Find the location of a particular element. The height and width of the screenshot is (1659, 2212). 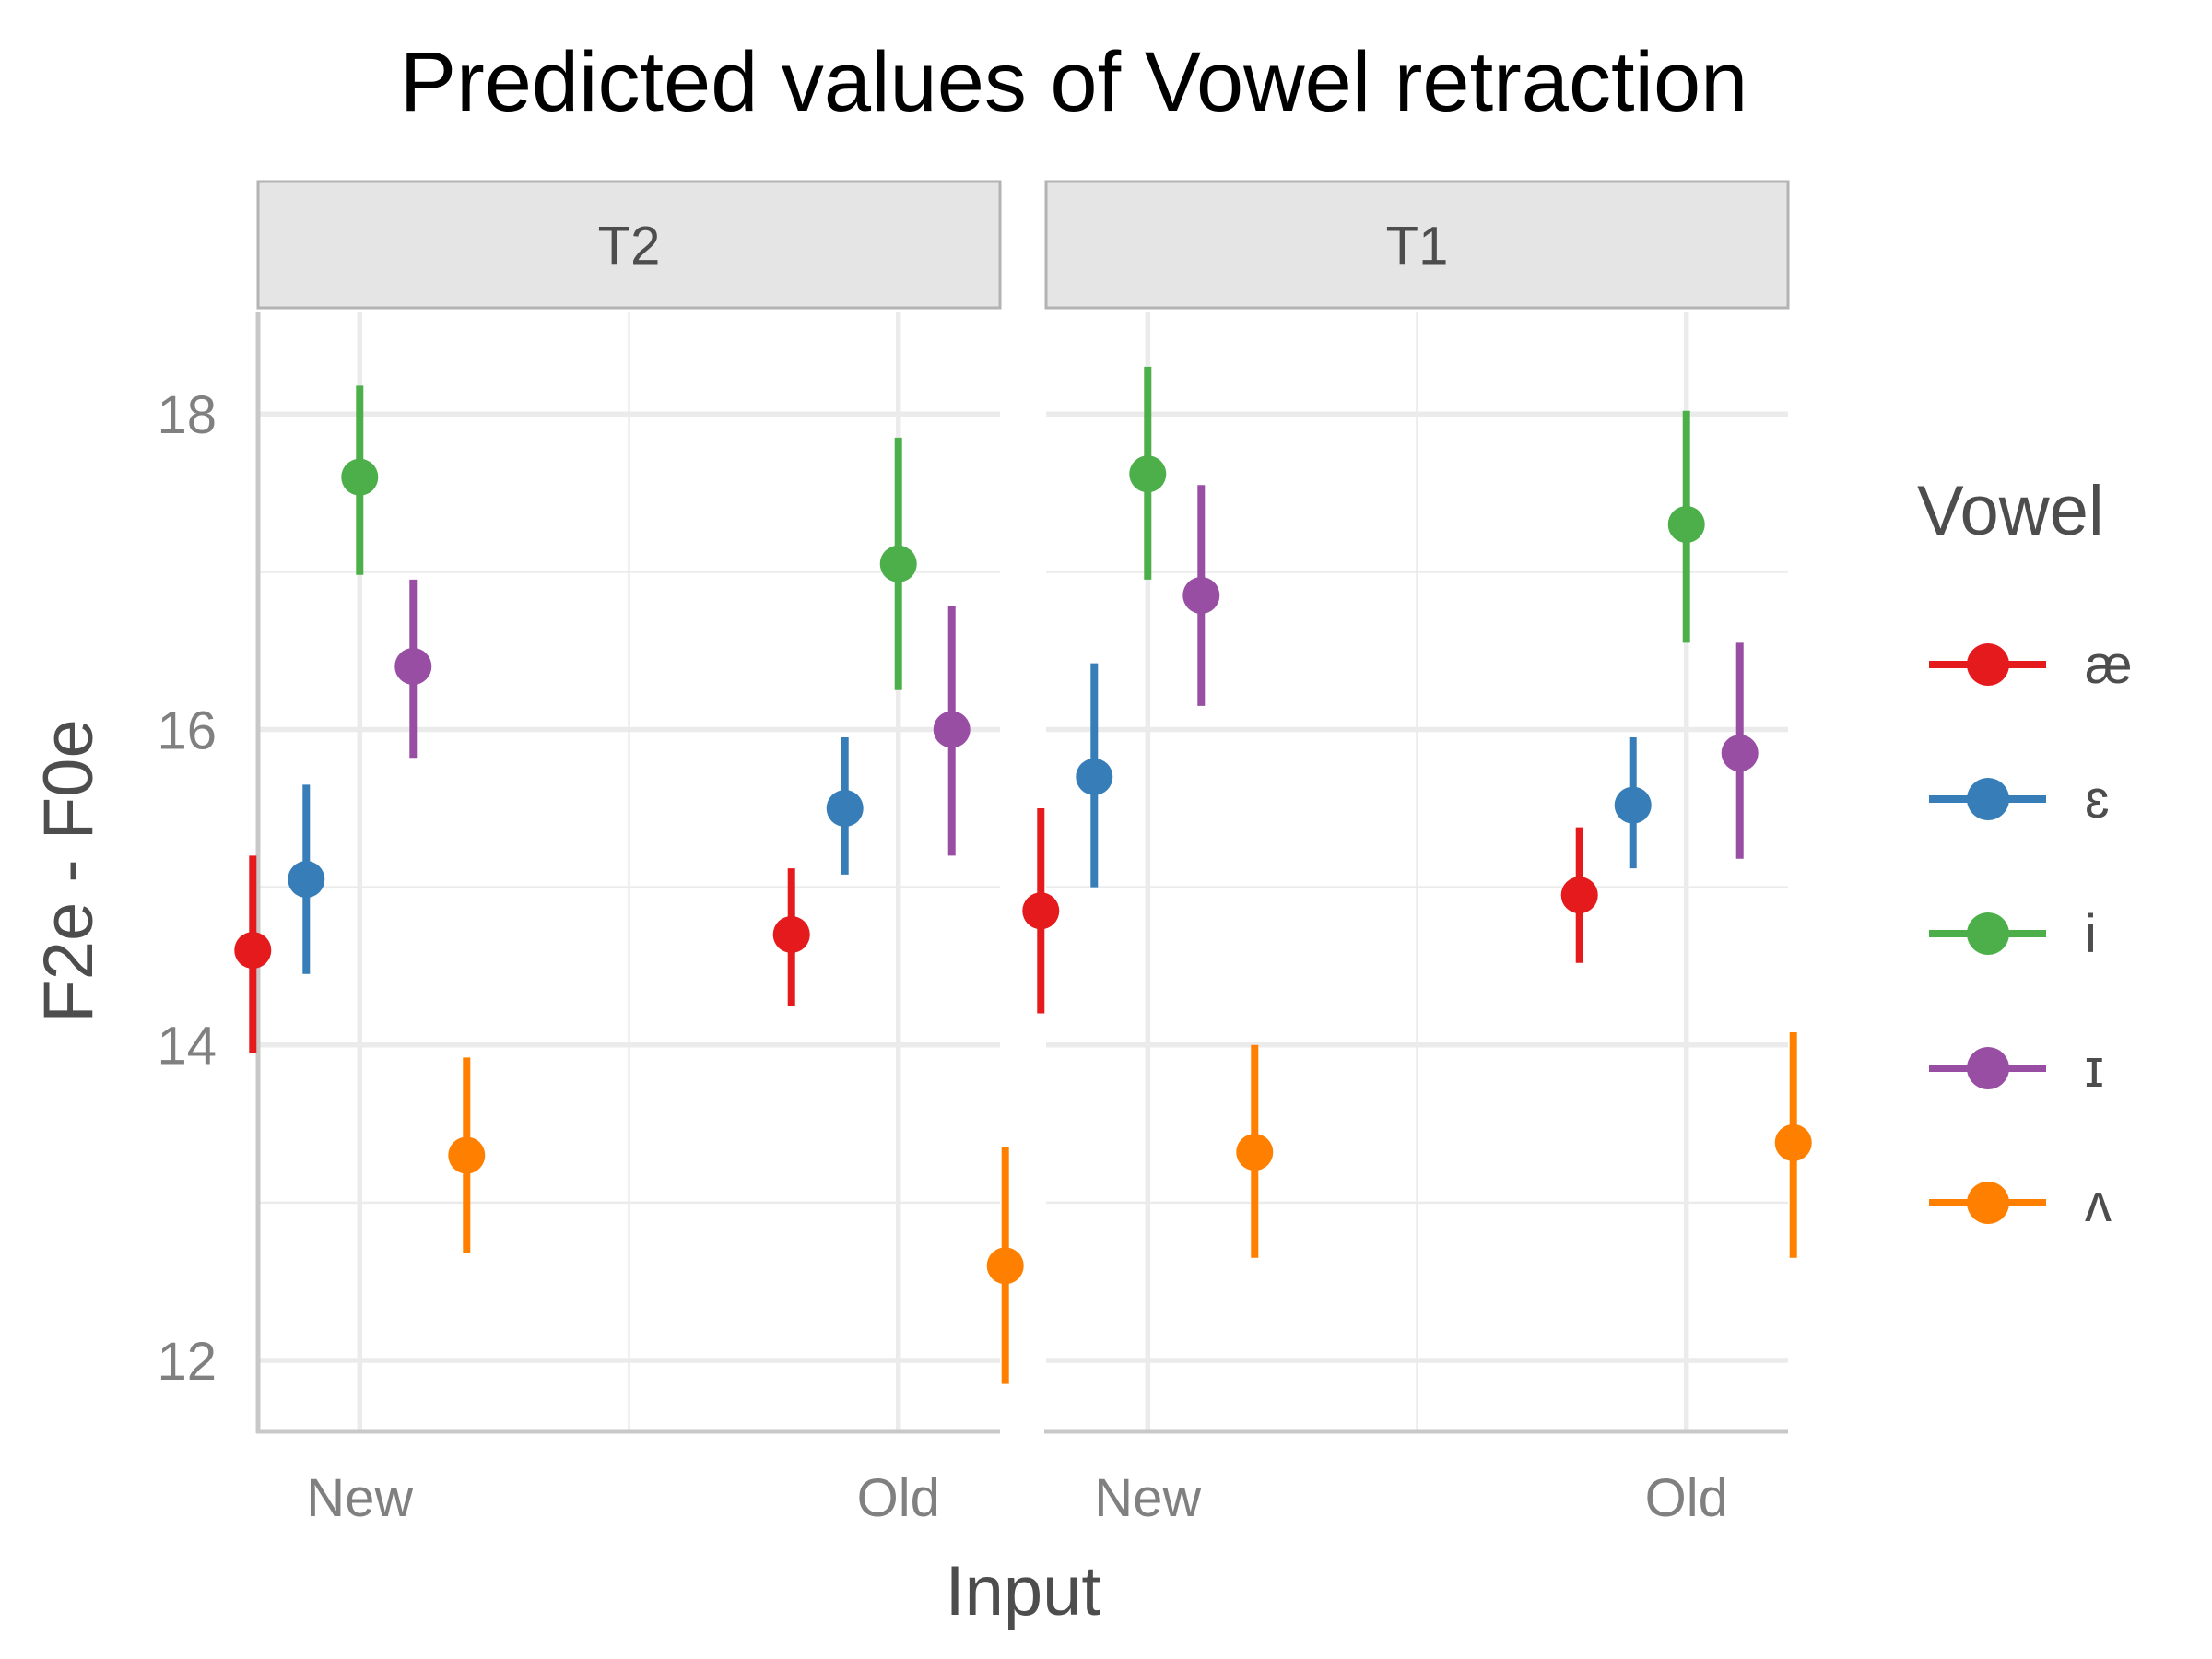

legend-label: ɛ is located at coordinates (2097, 800).